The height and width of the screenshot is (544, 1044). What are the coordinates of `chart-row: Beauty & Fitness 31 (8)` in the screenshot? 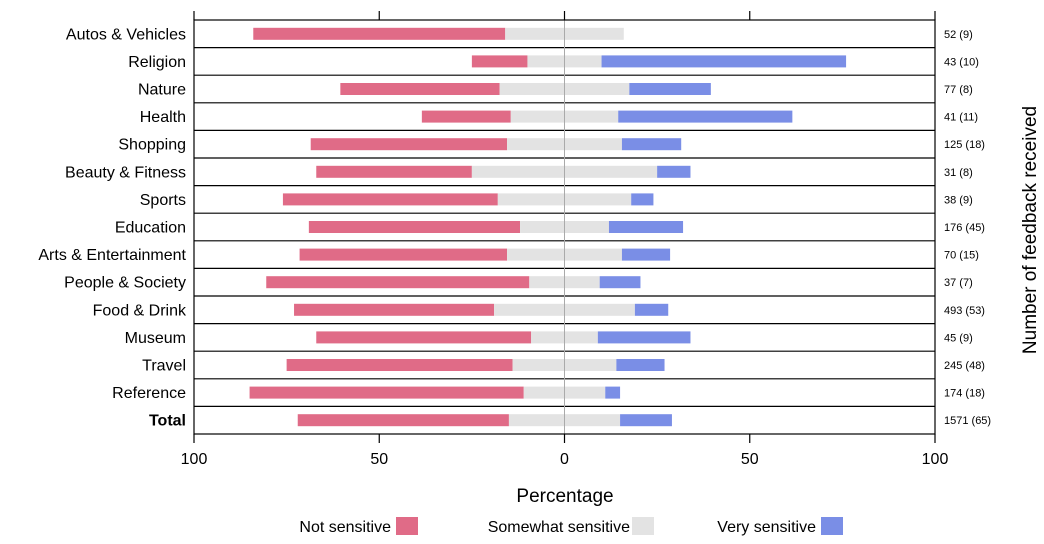 It's located at (519, 172).